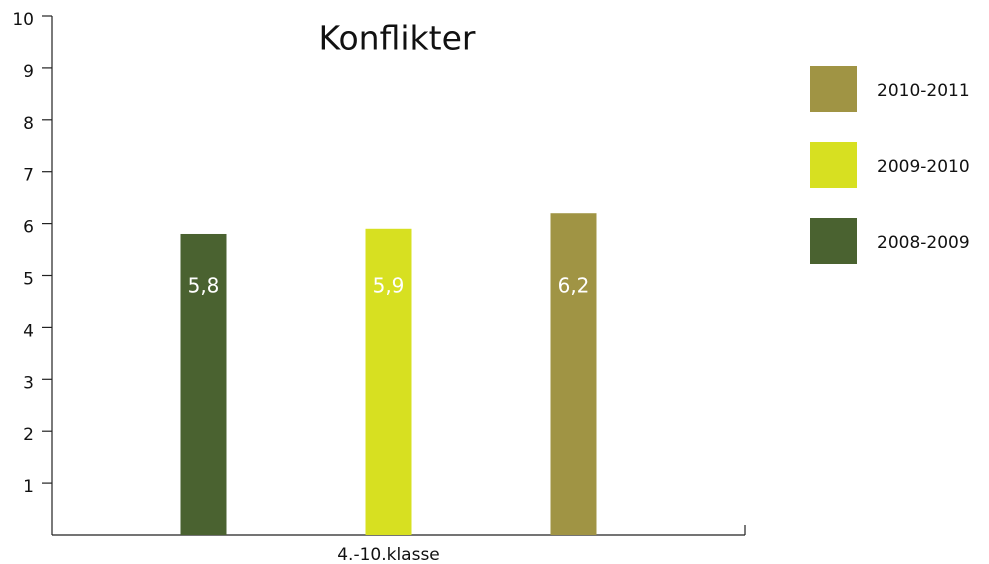 The width and height of the screenshot is (989, 564). Describe the element at coordinates (389, 286) in the screenshot. I see `value-label: 5,9` at that location.